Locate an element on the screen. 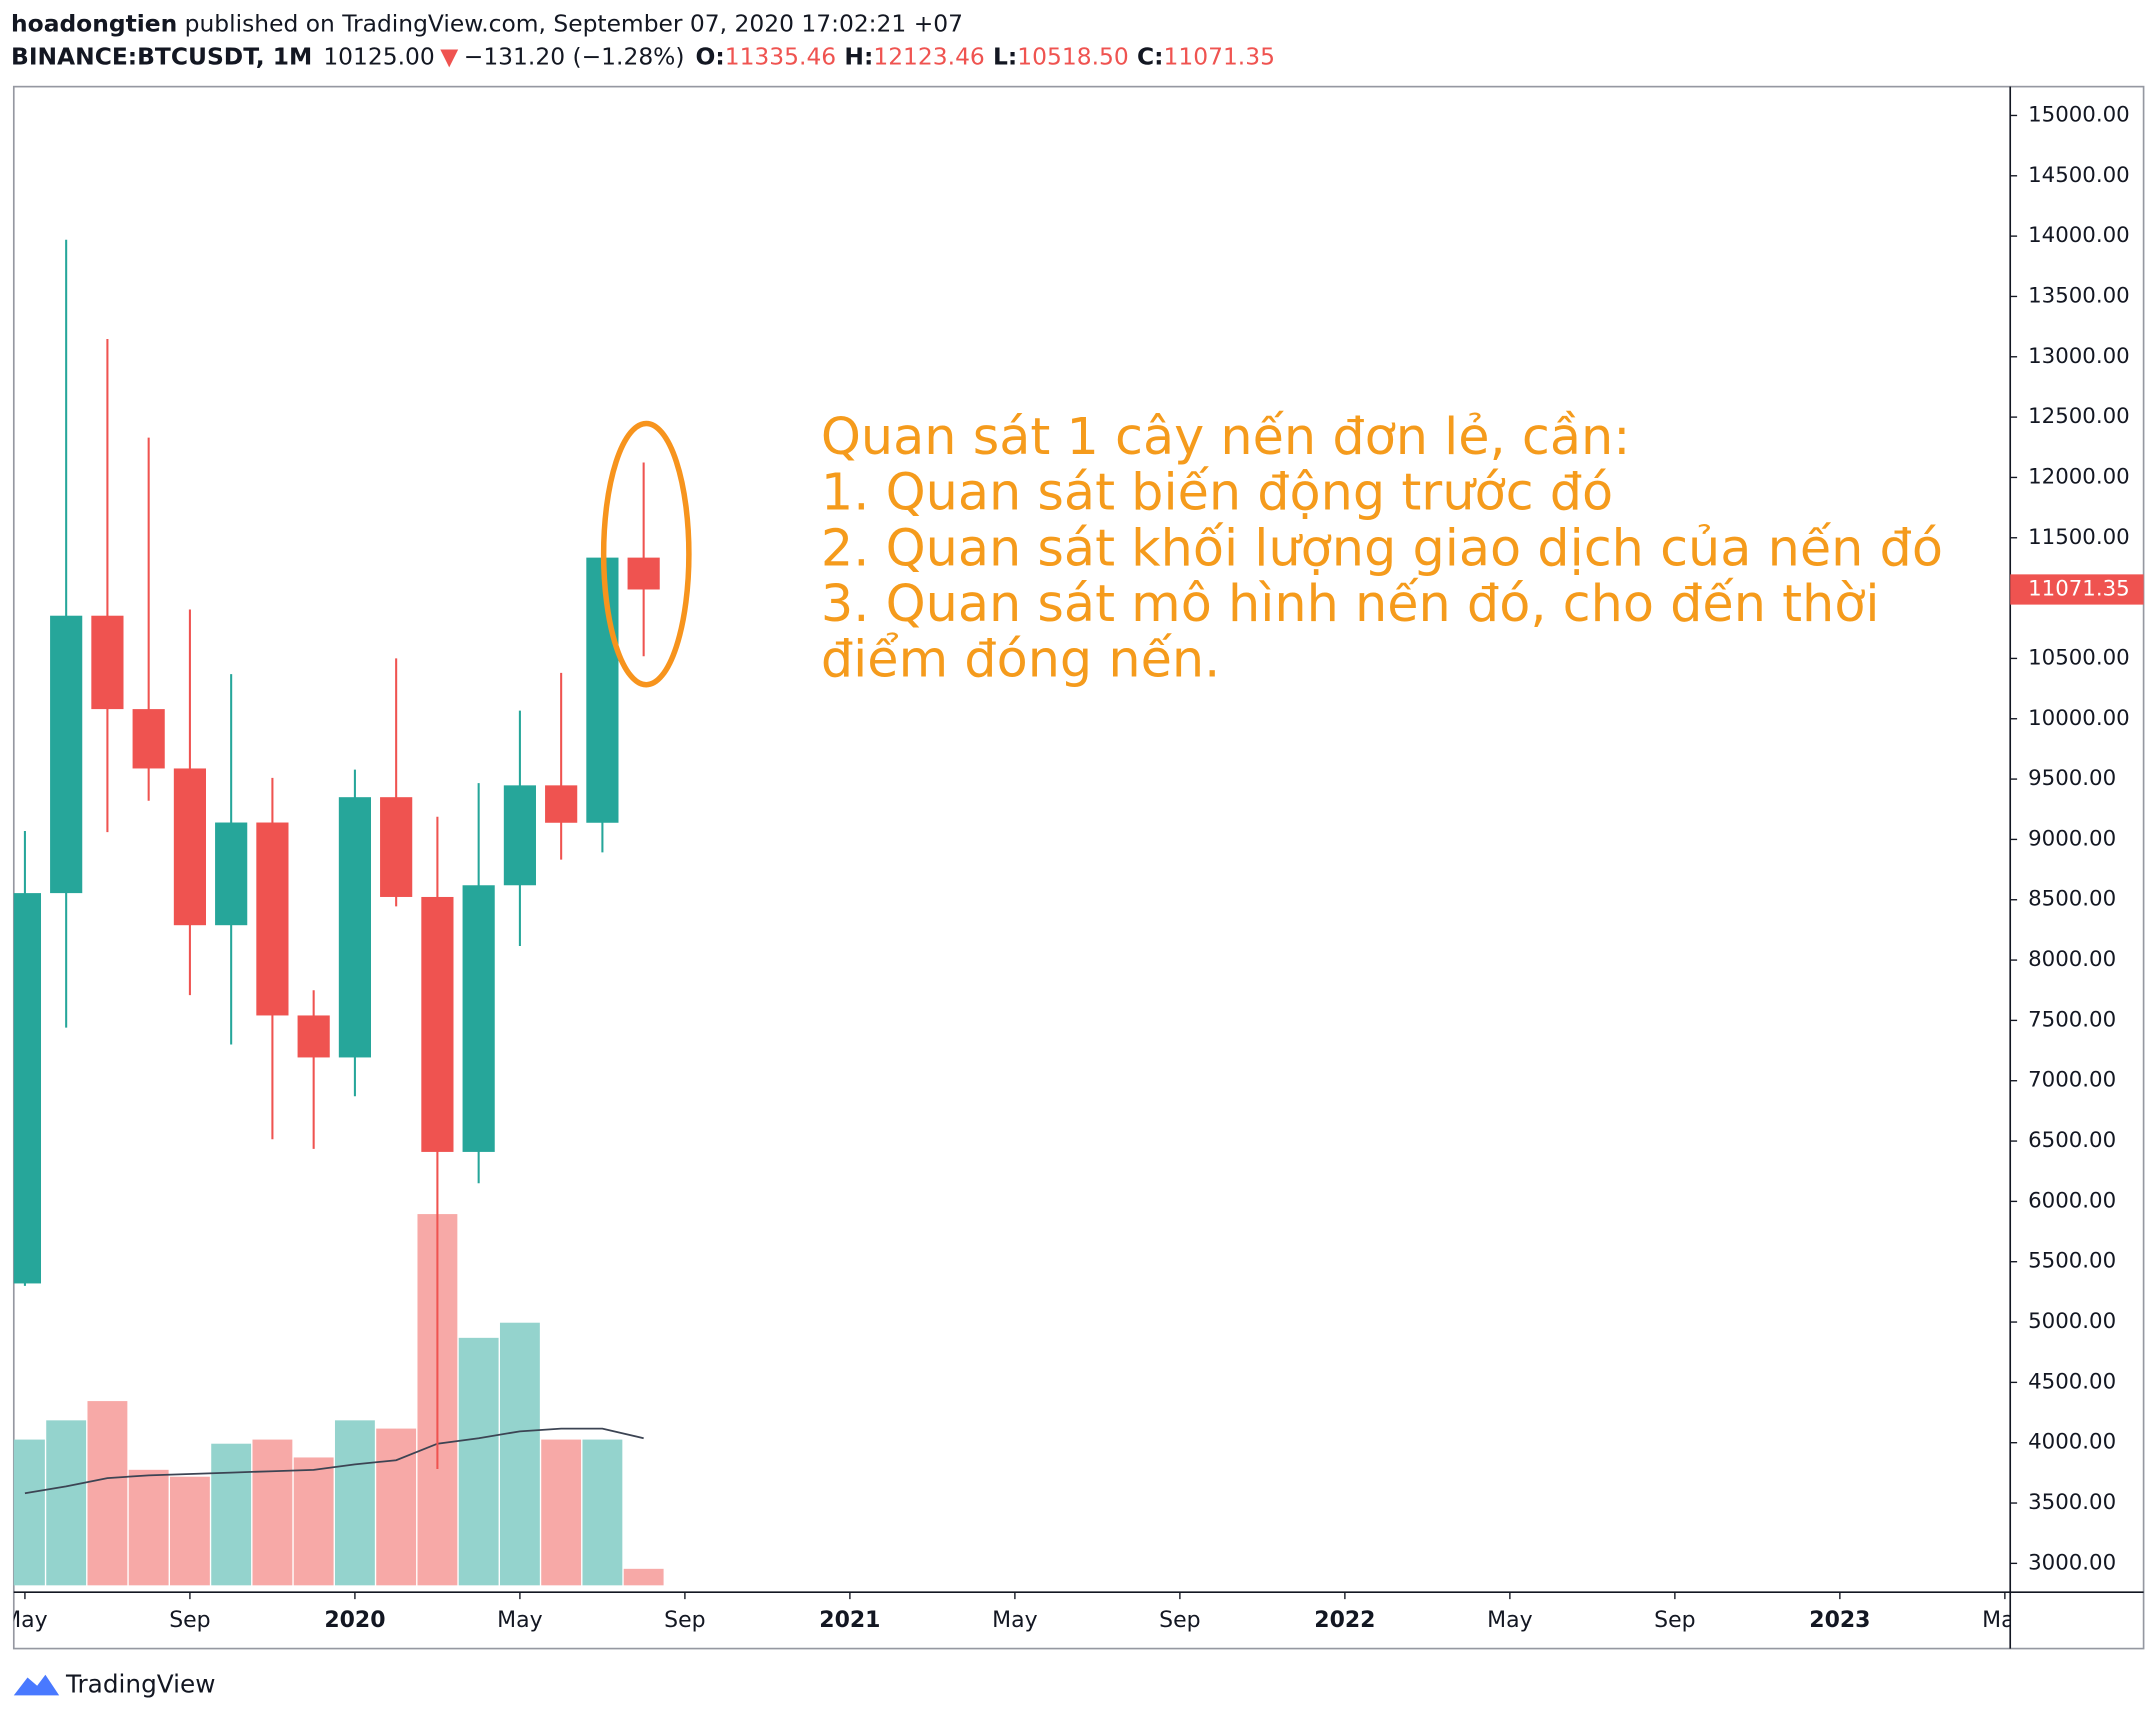  y-tick-label: 15000.00 is located at coordinates (2079, 114).